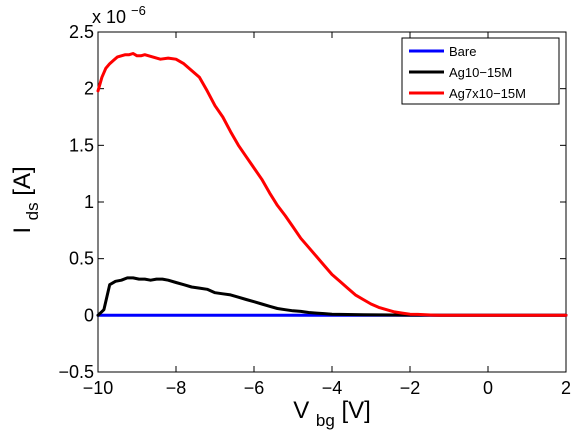 Image resolution: width=583 pixels, height=443 pixels. What do you see at coordinates (566, 388) in the screenshot?
I see `x-tick-label: 2` at bounding box center [566, 388].